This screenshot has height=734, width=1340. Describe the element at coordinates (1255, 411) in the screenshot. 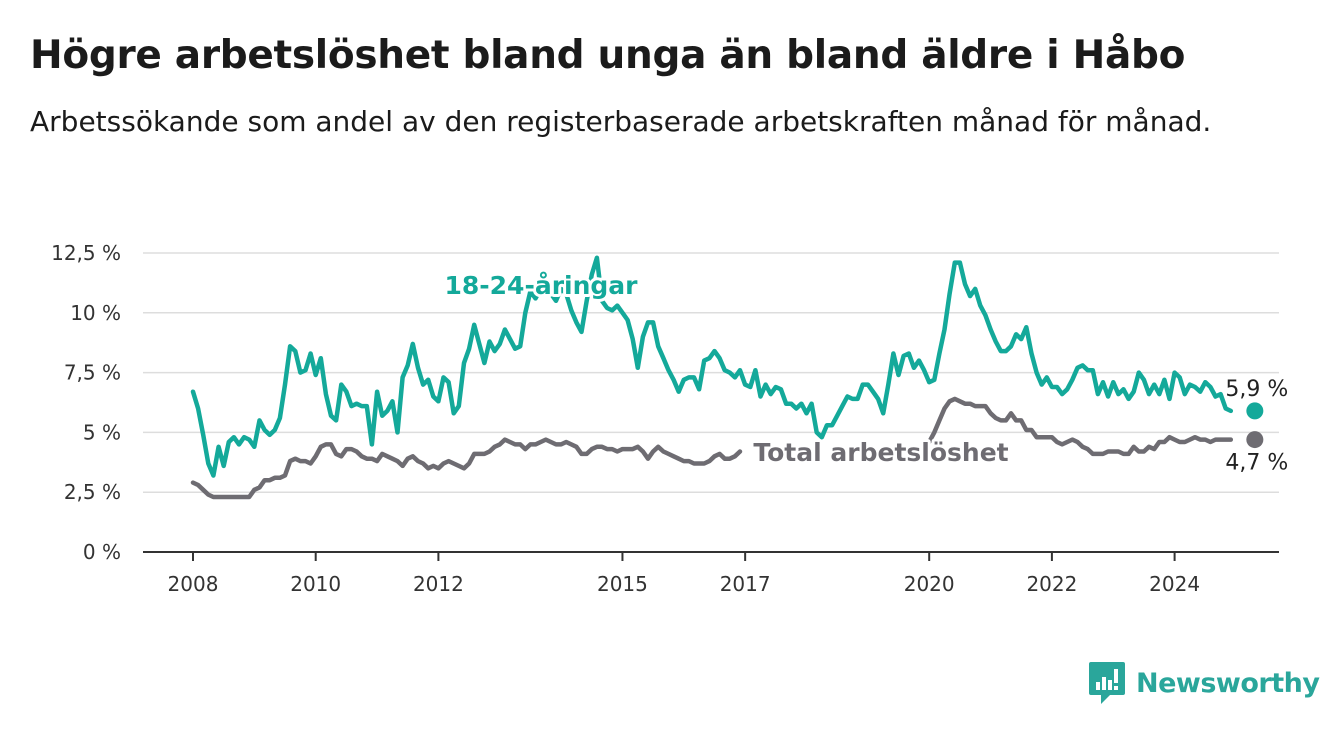

I see `end-marker-youth` at that location.